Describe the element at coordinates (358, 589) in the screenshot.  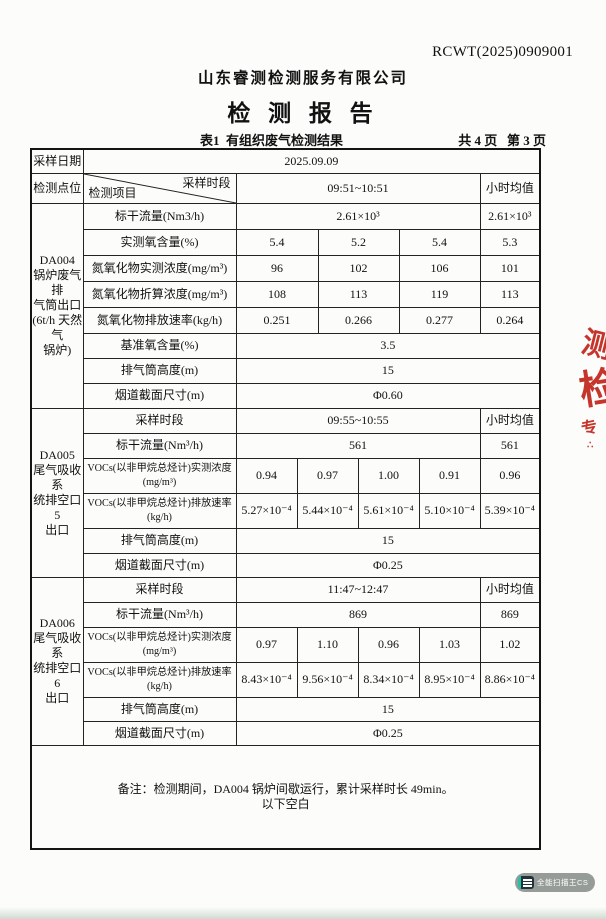
I see `s3-period: 11:47~12:47` at that location.